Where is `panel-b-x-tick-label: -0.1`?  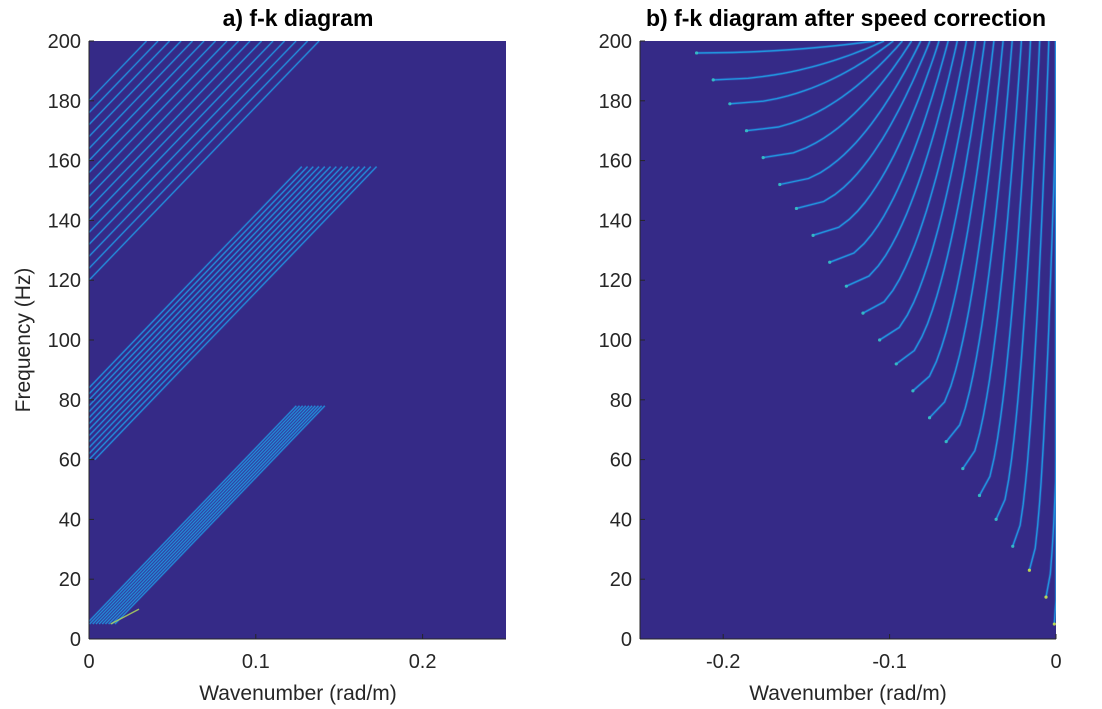 panel-b-x-tick-label: -0.1 is located at coordinates (889, 662).